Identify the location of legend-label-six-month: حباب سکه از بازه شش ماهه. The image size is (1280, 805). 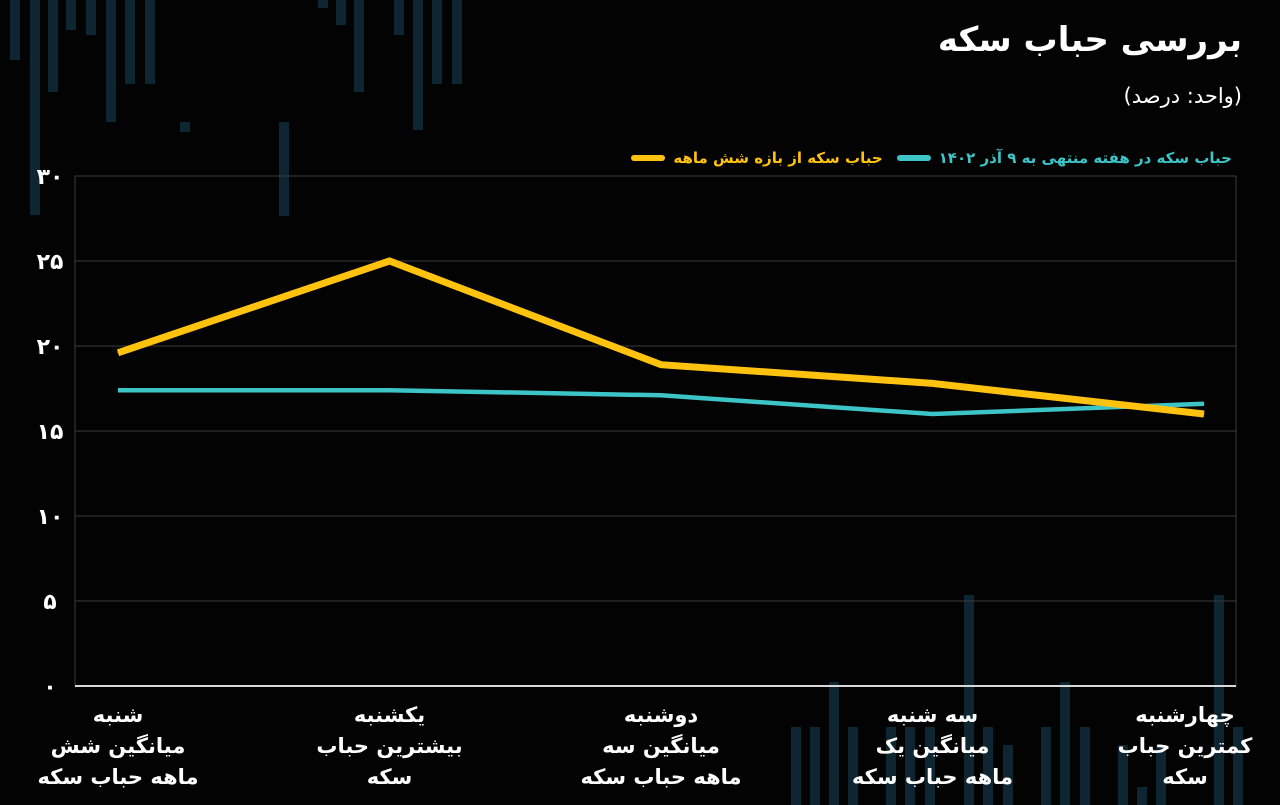
(778, 158).